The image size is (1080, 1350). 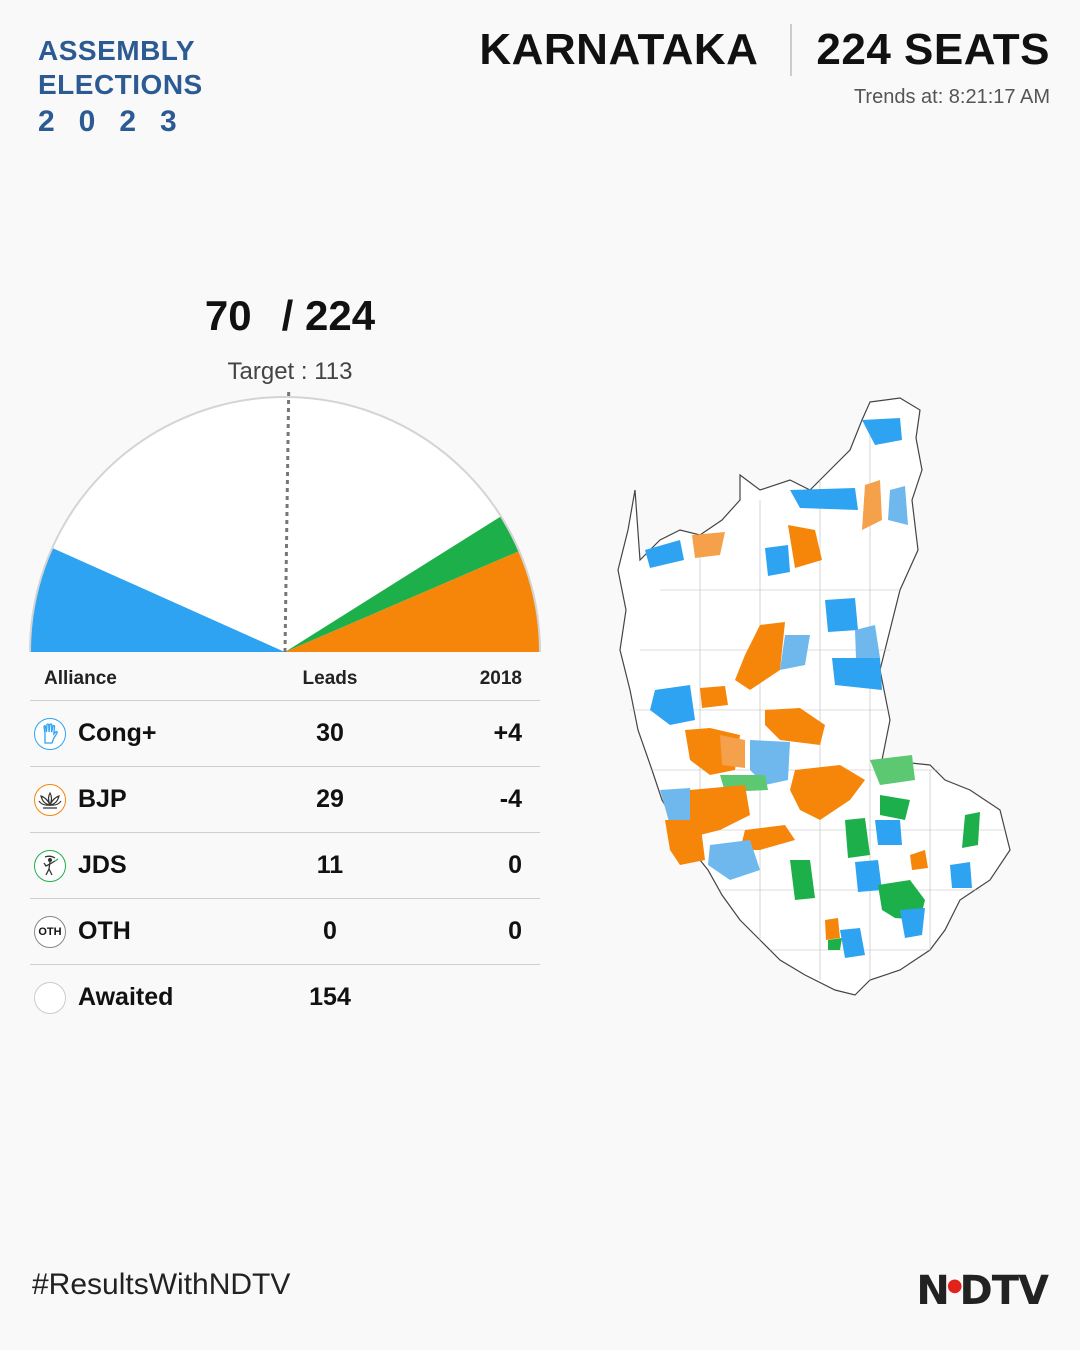 I want to click on ndtv-logo: N ● DTV, so click(x=982, y=1291).